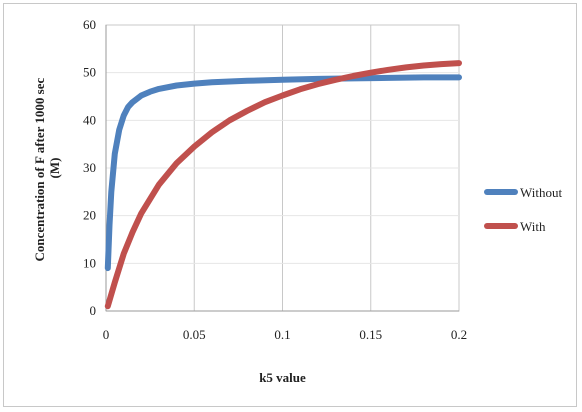 Image resolution: width=582 pixels, height=412 pixels. I want to click on y-tick-label: 60, so click(89, 24).